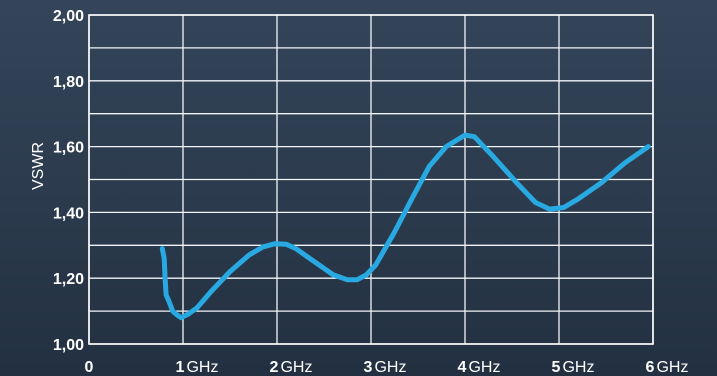  What do you see at coordinates (38, 166) in the screenshot?
I see `y-axis-label: VSWR` at bounding box center [38, 166].